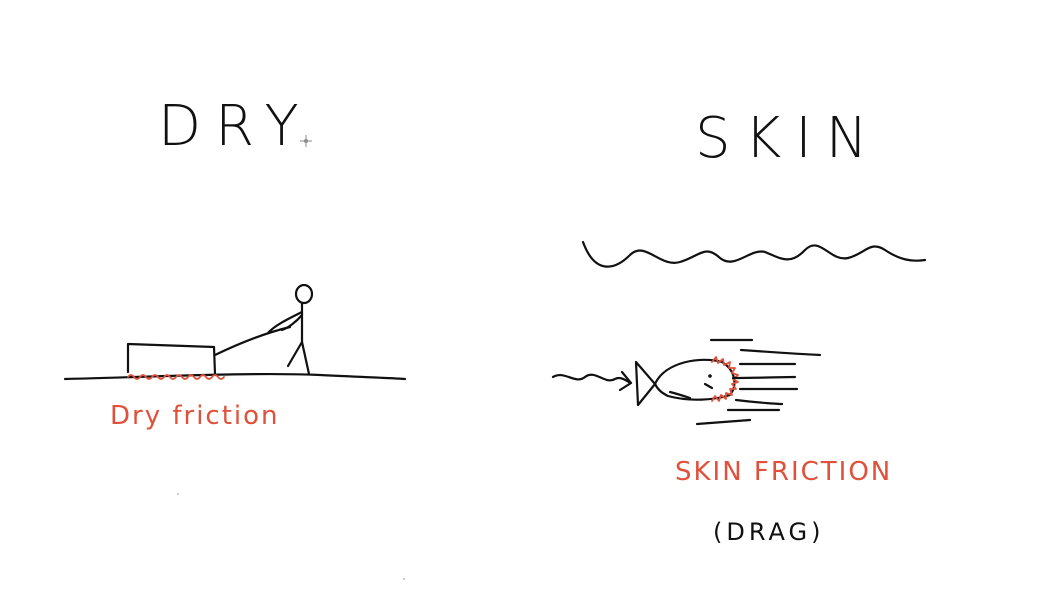 Image resolution: width=1055 pixels, height=608 pixels. Describe the element at coordinates (306, 141) in the screenshot. I see `crosshair-cursor-icon` at that location.